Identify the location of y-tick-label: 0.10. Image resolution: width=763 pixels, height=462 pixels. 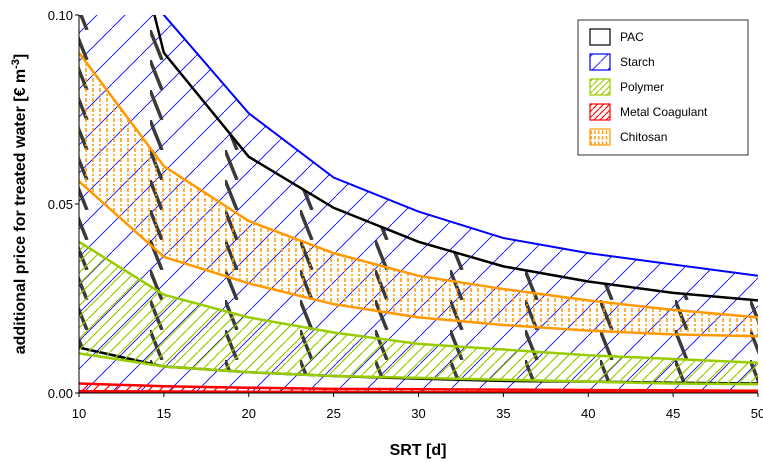
(60, 15).